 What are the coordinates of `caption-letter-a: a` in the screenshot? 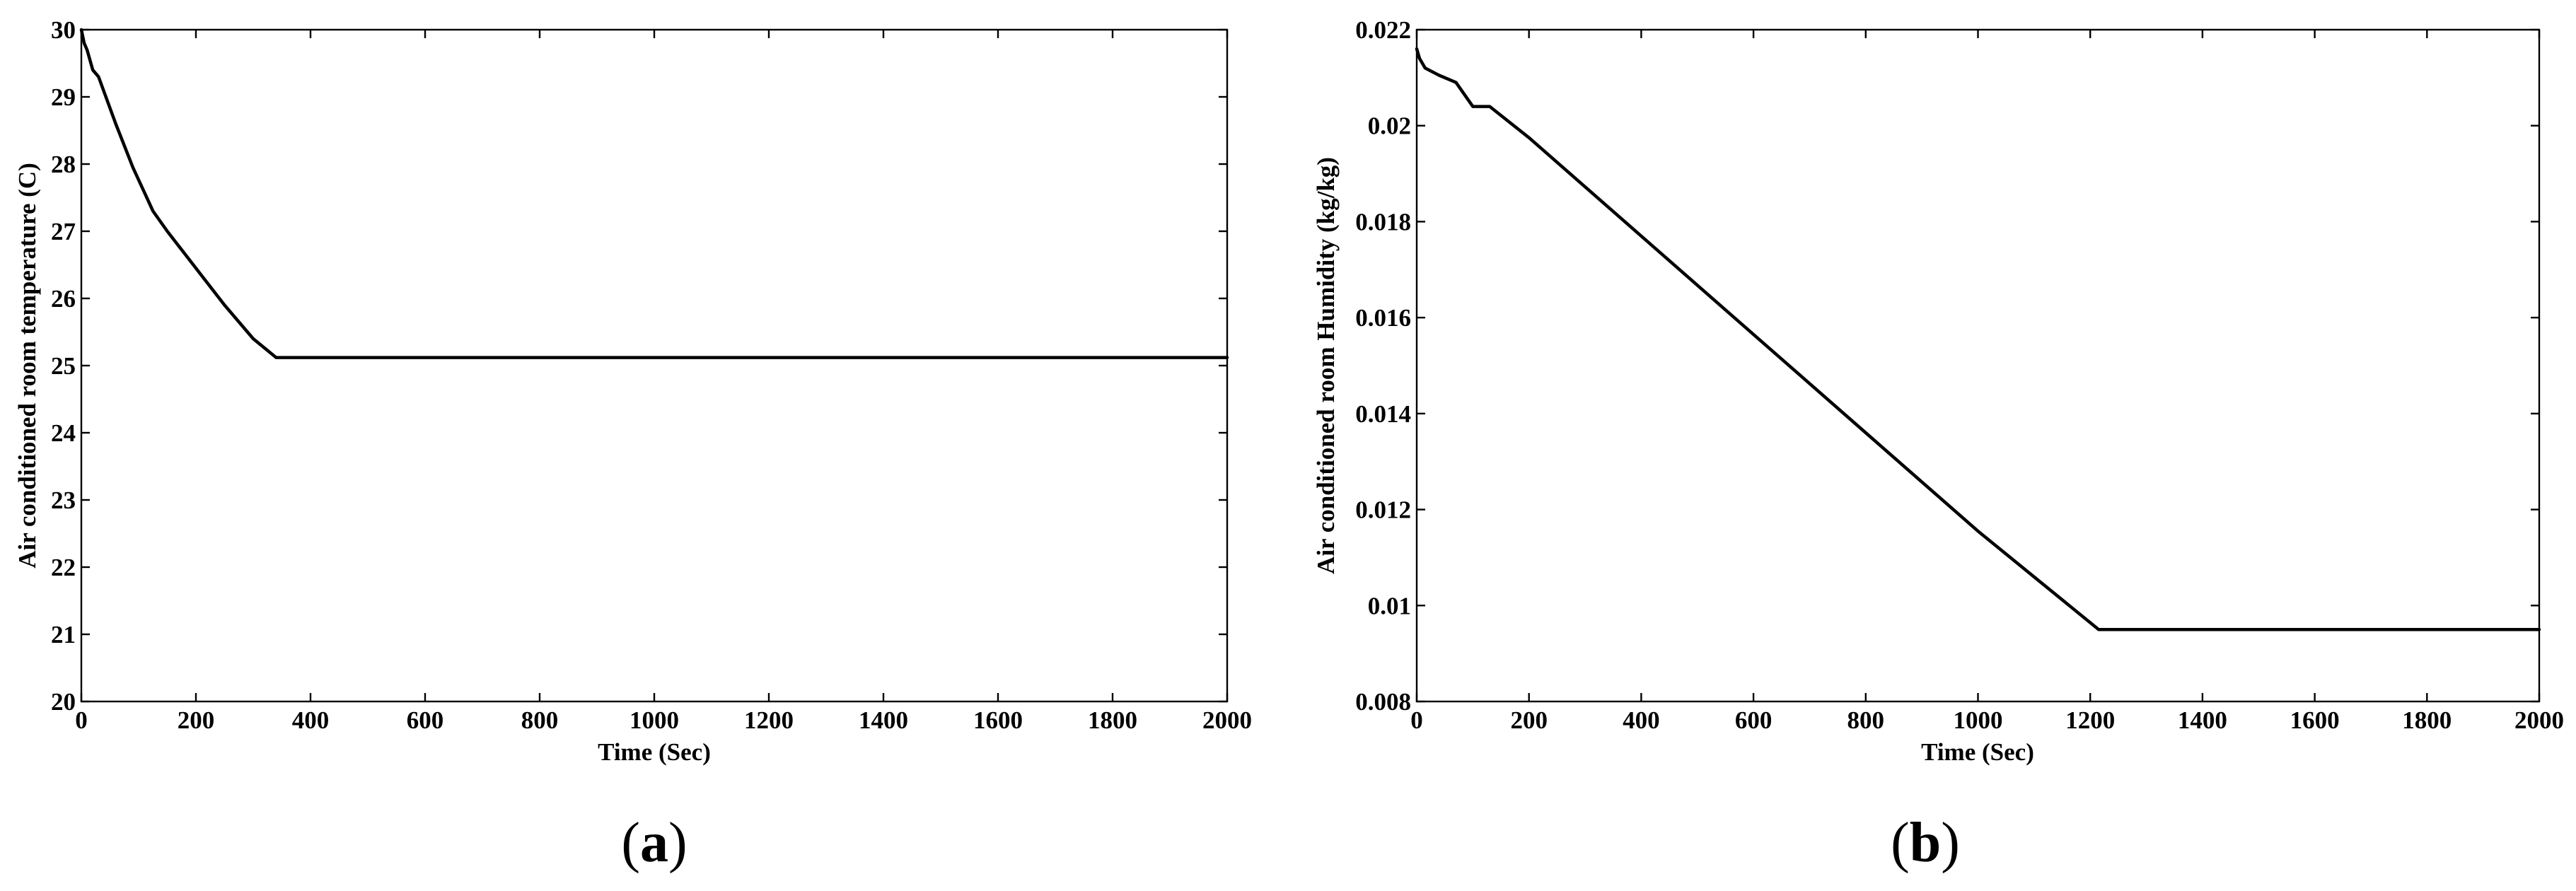 It's located at (654, 843).